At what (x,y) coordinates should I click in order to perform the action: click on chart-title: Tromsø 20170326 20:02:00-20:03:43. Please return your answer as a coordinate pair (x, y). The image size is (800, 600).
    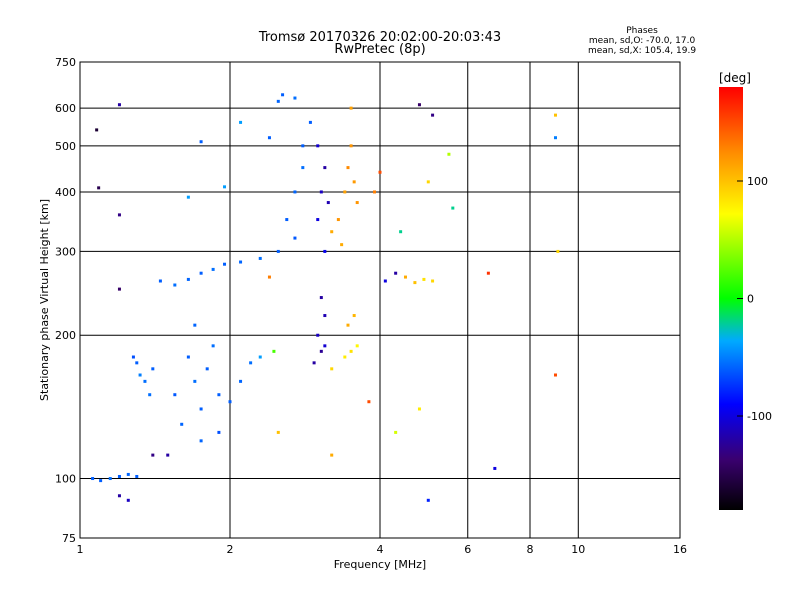
    Looking at the image, I should click on (379, 37).